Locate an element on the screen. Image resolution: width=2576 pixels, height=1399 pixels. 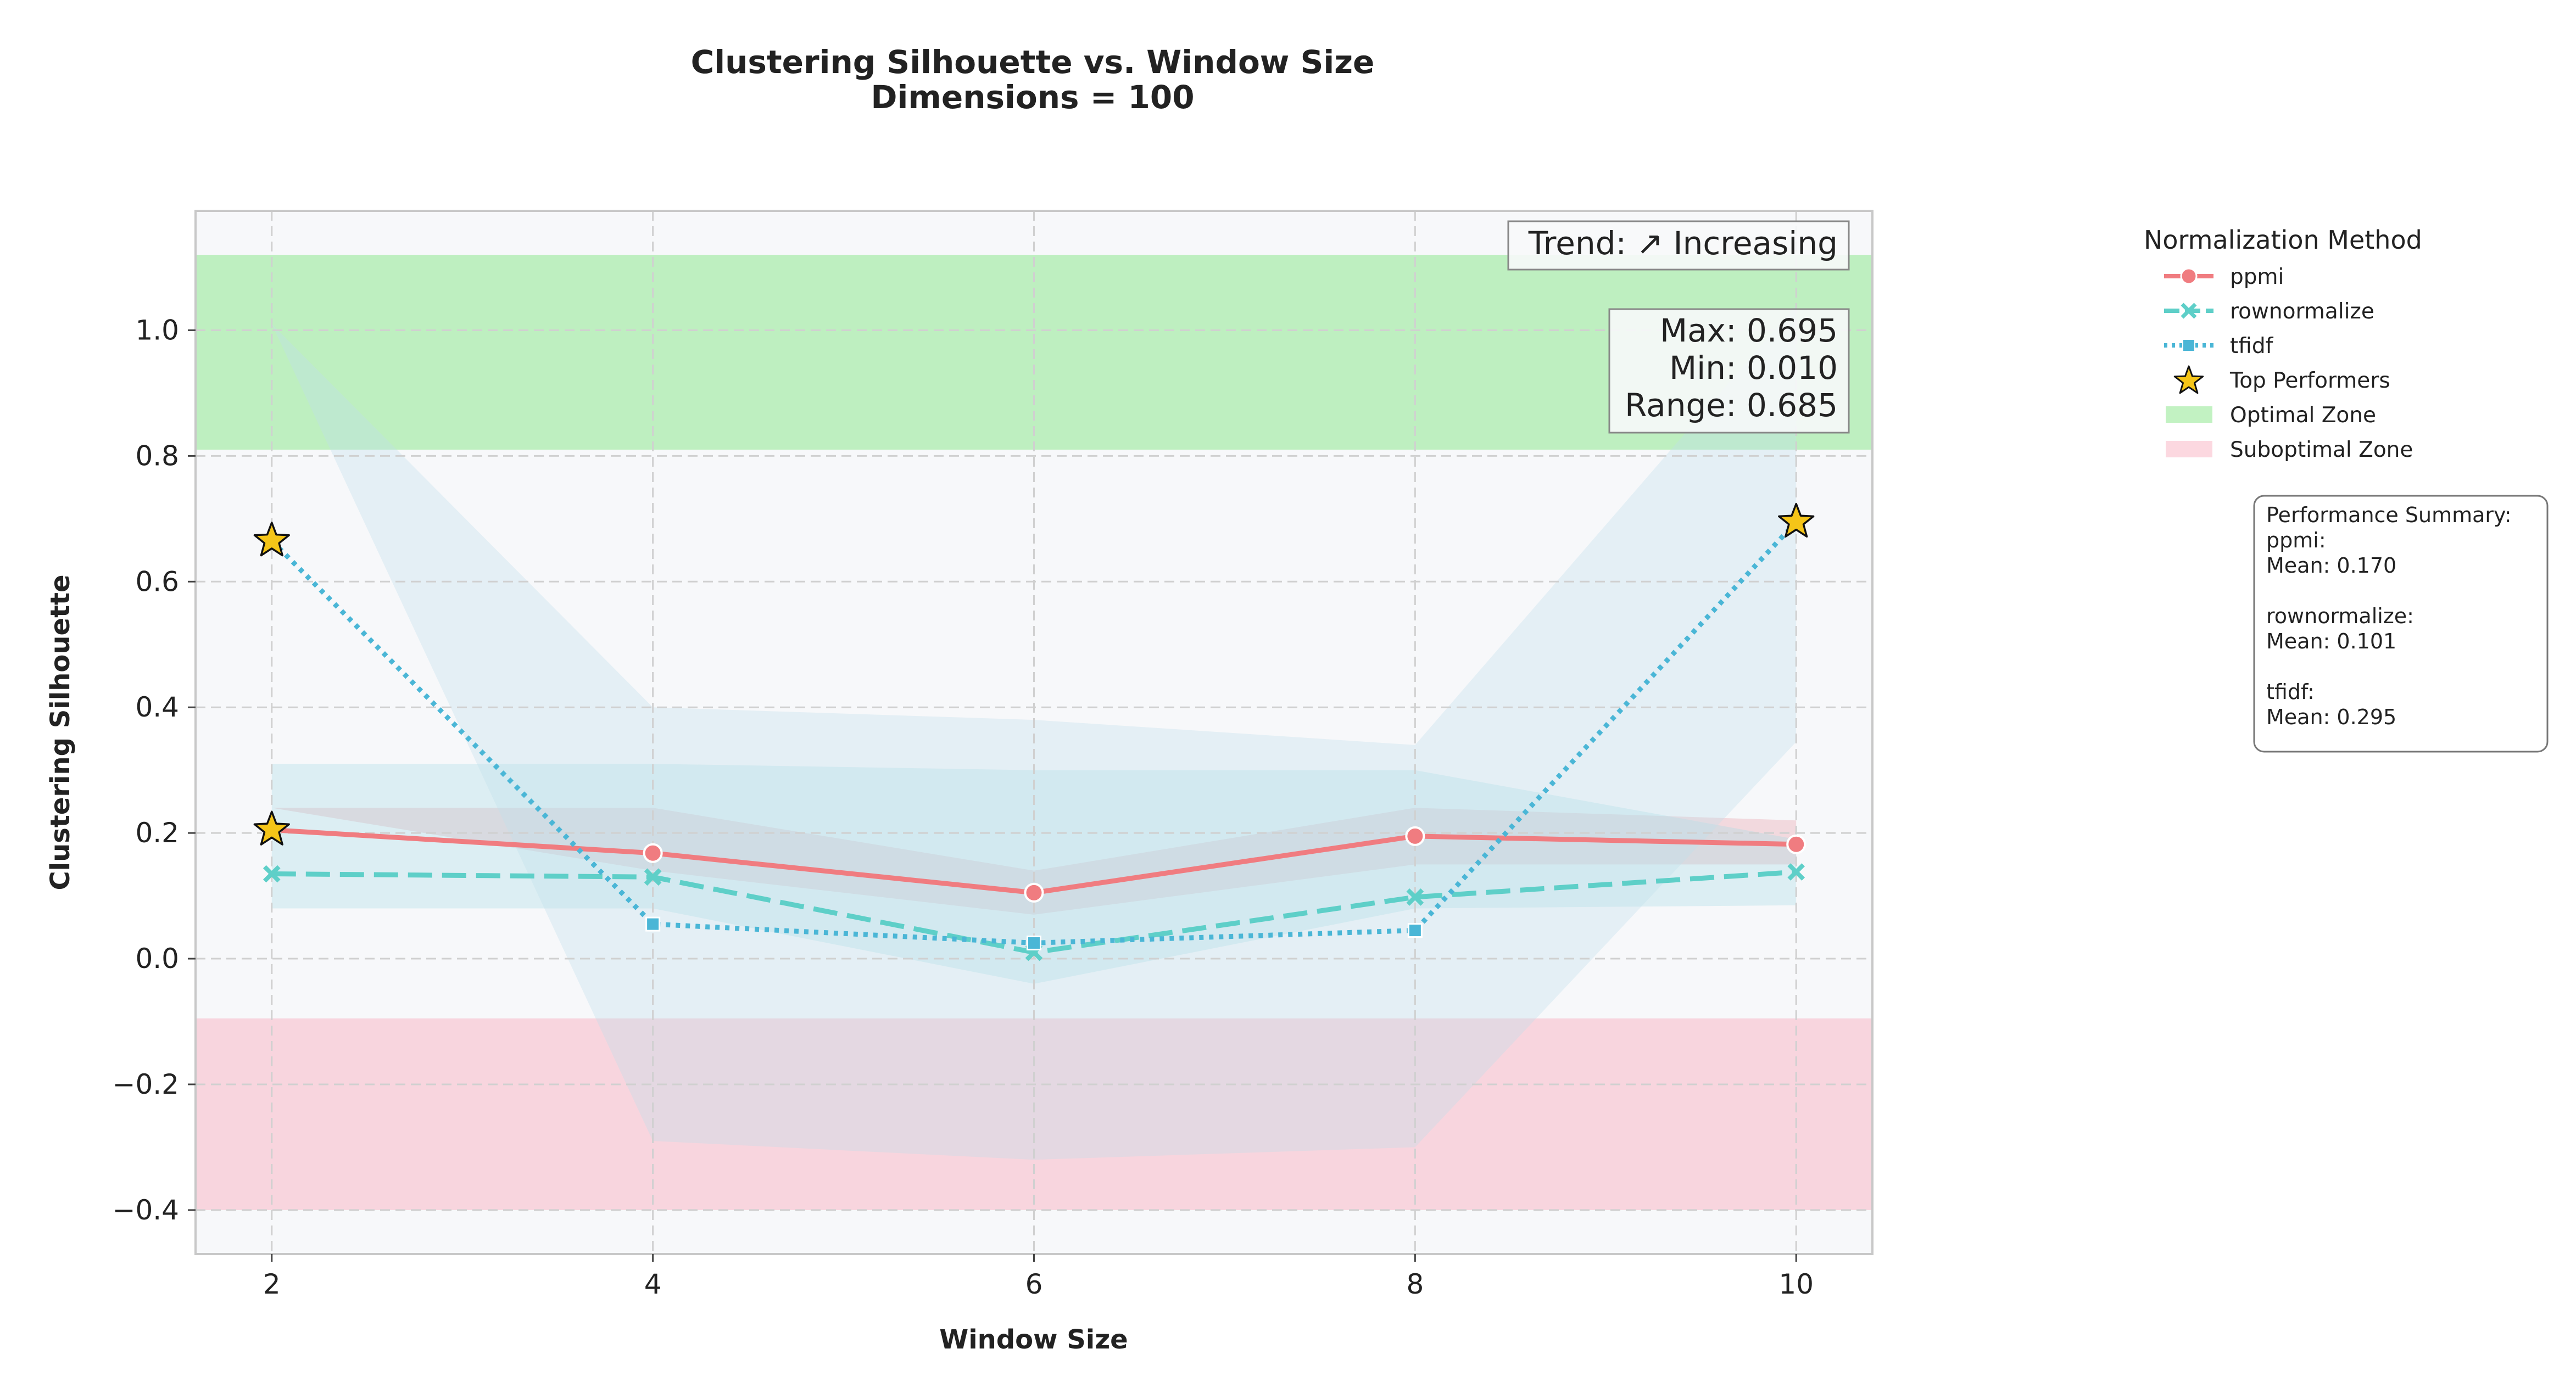
x-tick-label: 10 is located at coordinates (1796, 1284).